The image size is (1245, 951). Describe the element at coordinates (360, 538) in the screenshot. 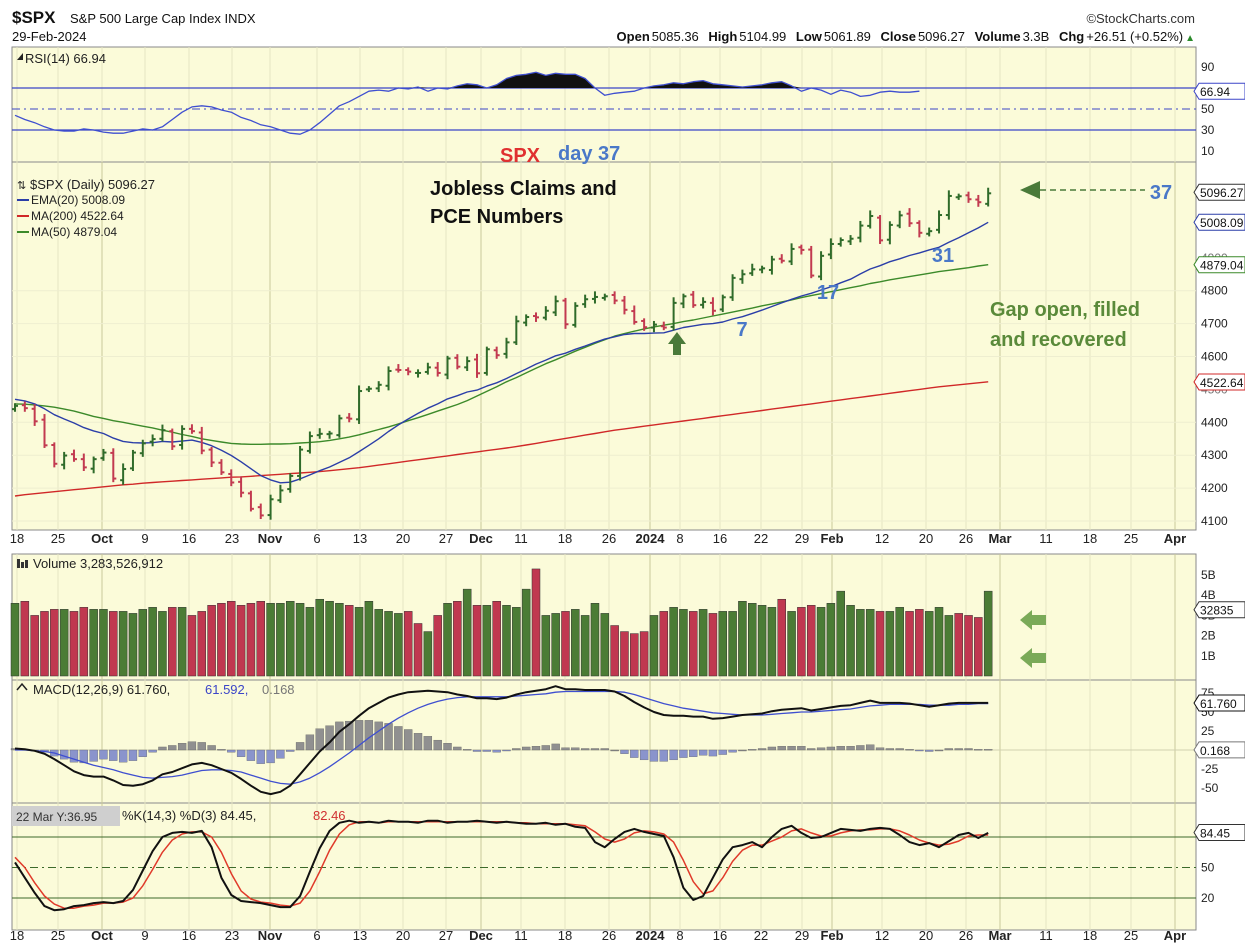

I see `x-tick-label: 13` at that location.